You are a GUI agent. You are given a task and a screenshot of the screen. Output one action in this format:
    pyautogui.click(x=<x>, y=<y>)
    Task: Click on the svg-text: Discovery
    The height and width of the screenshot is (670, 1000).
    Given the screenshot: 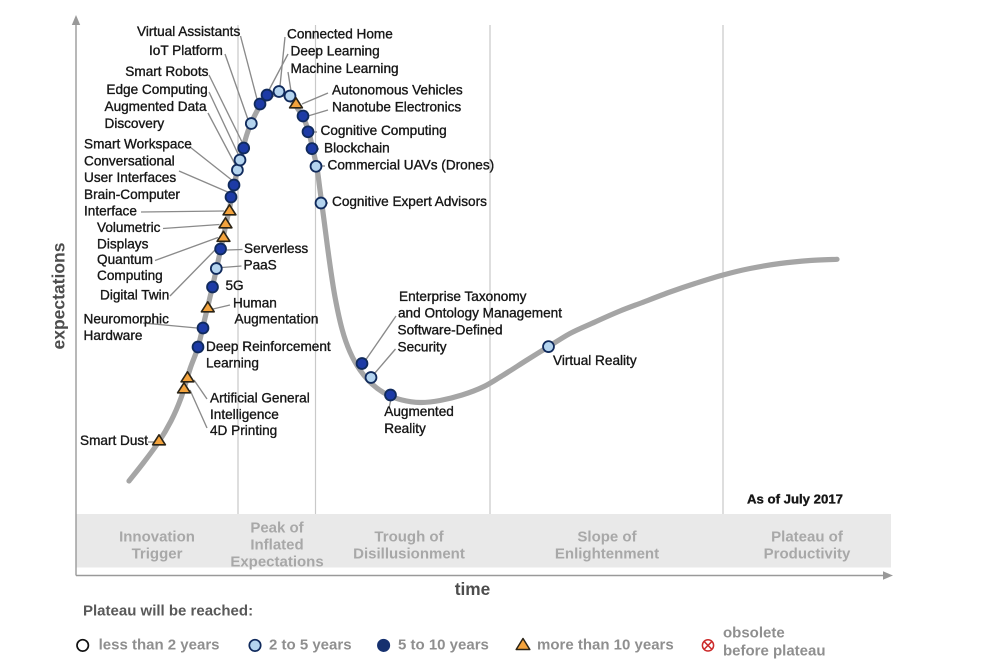 What is the action you would take?
    pyautogui.click(x=135, y=123)
    